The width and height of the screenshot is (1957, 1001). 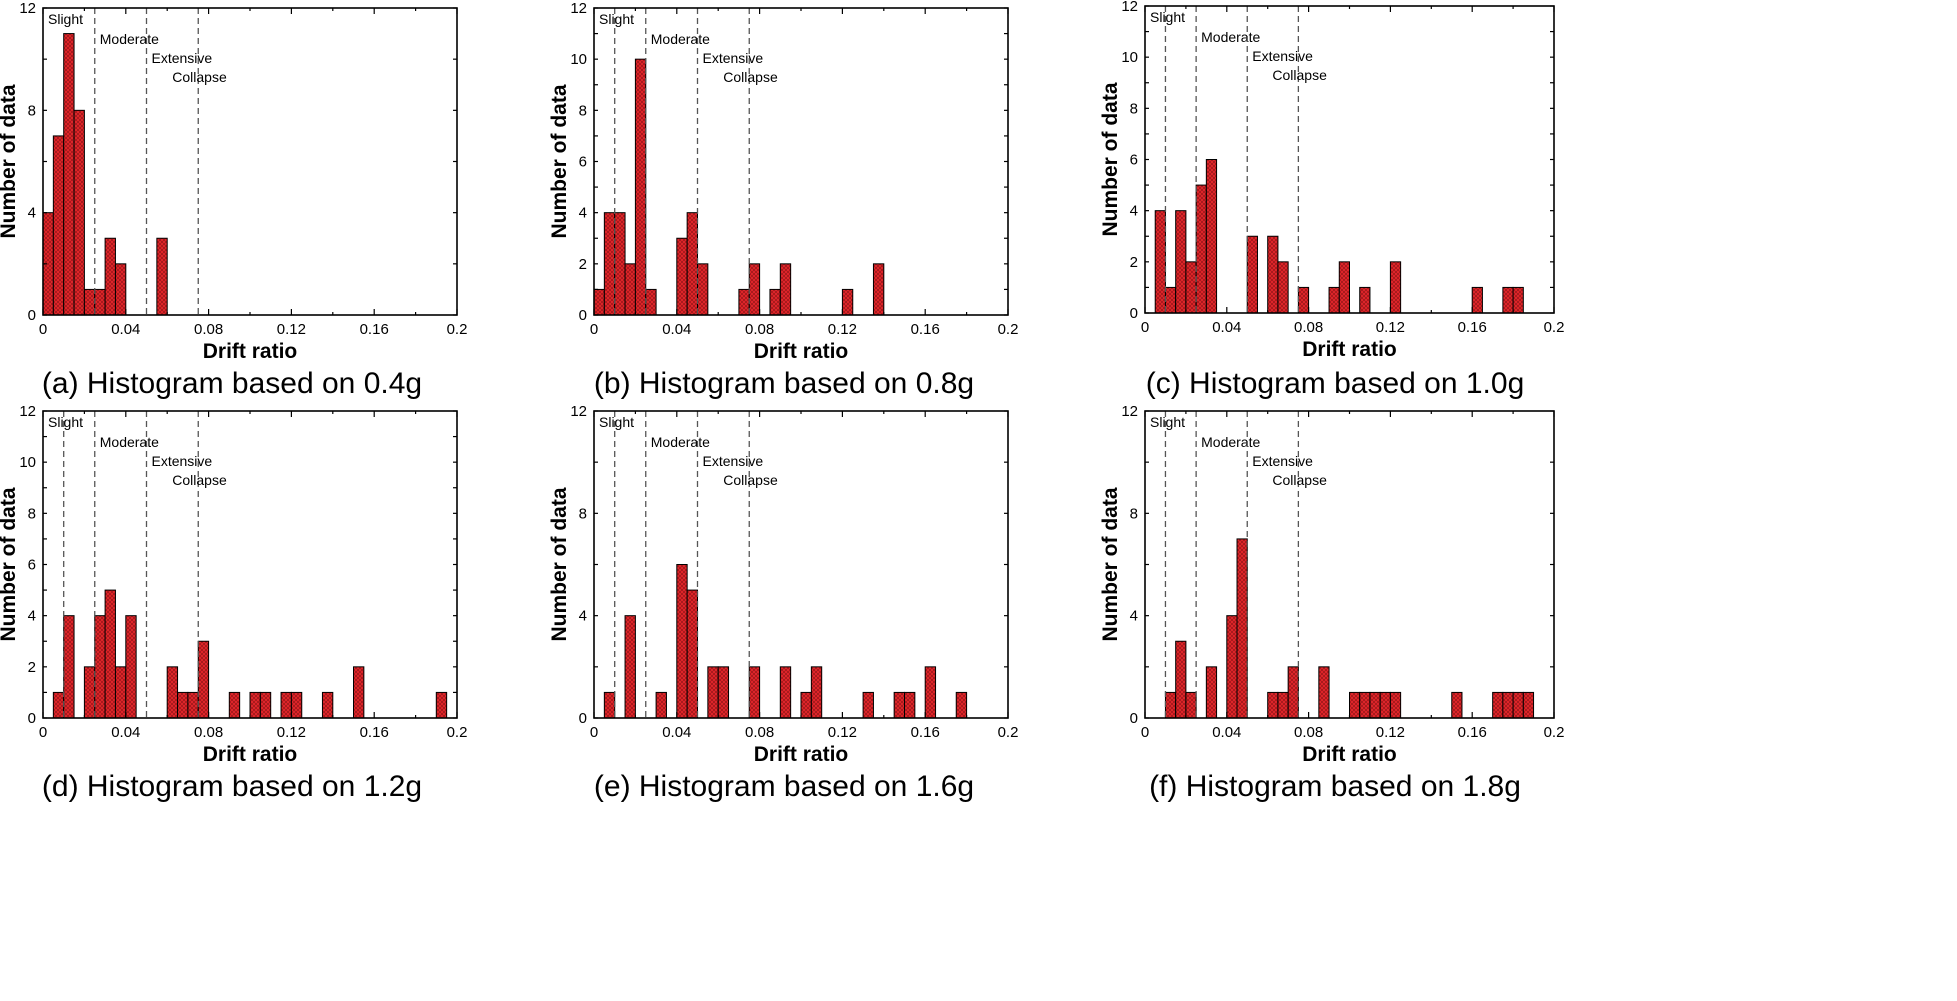 What do you see at coordinates (578, 59) in the screenshot?
I see `y-tick-label: 10` at bounding box center [578, 59].